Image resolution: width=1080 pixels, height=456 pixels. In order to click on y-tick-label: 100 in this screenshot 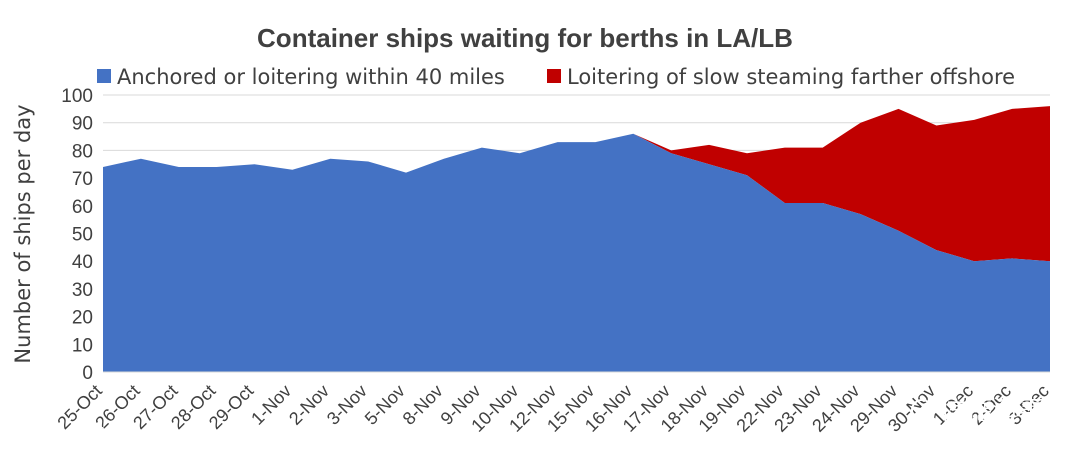, I will do `click(77, 96)`.